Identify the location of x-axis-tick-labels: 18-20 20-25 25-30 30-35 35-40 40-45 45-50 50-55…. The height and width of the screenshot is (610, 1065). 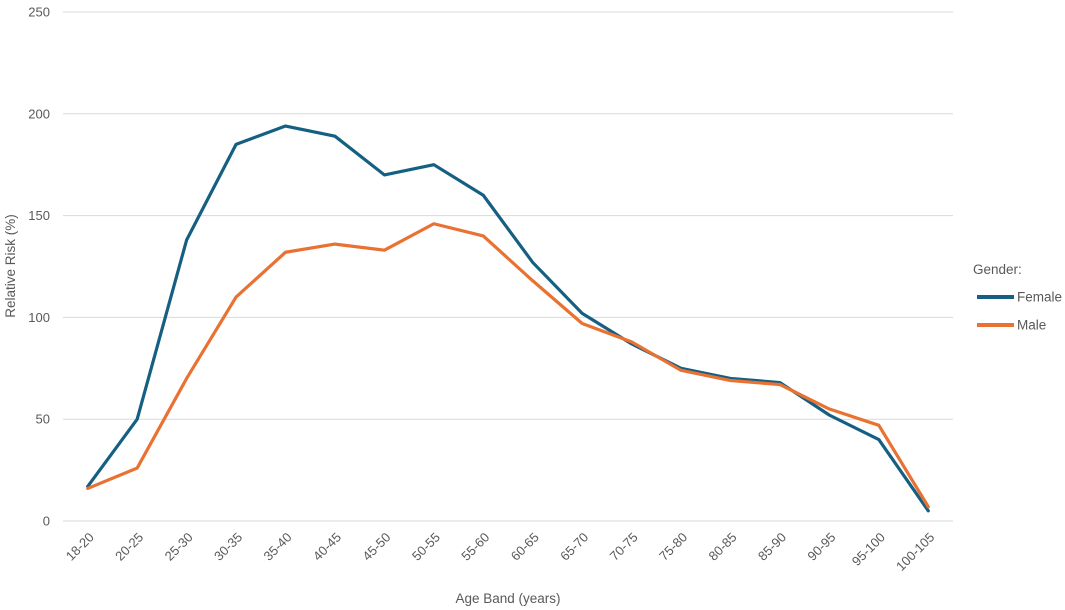
(500, 552).